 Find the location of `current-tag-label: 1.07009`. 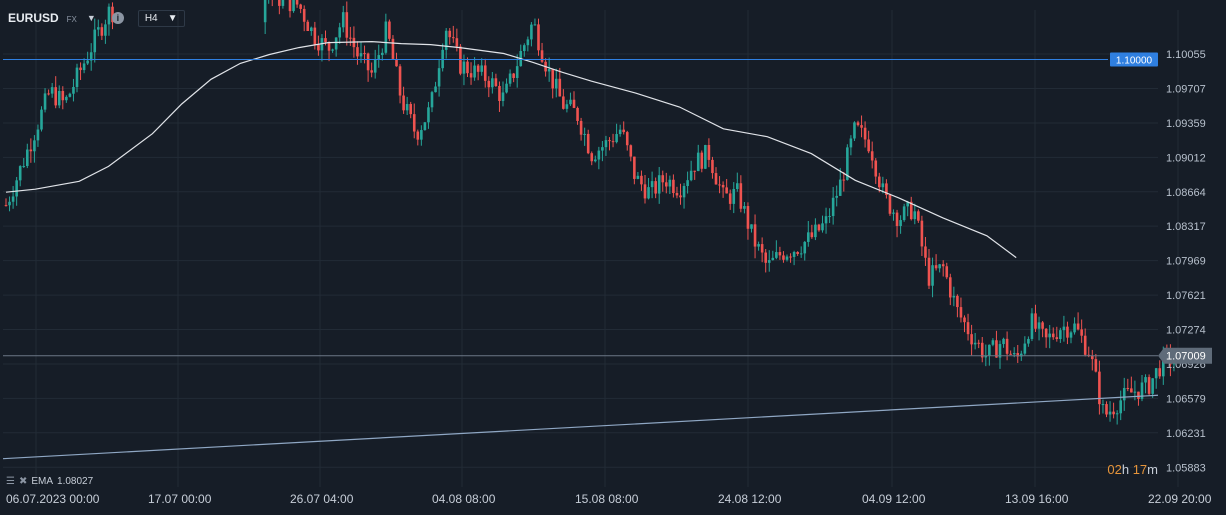

current-tag-label: 1.07009 is located at coordinates (1186, 357).